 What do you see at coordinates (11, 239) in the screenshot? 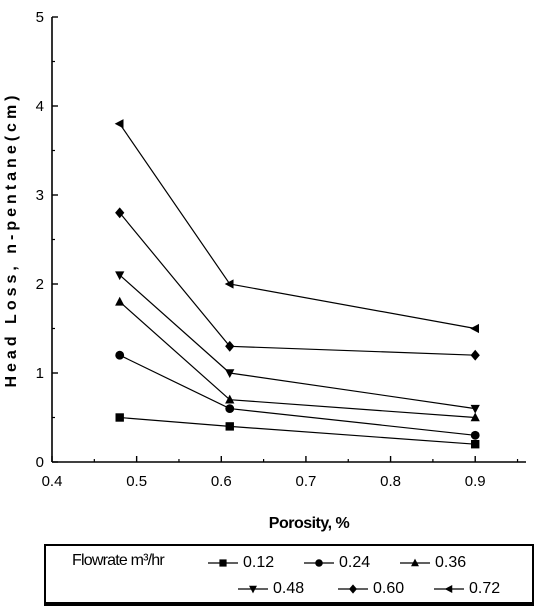
I see `y-axis-label: Head Loss, n-pentane(cm)` at bounding box center [11, 239].